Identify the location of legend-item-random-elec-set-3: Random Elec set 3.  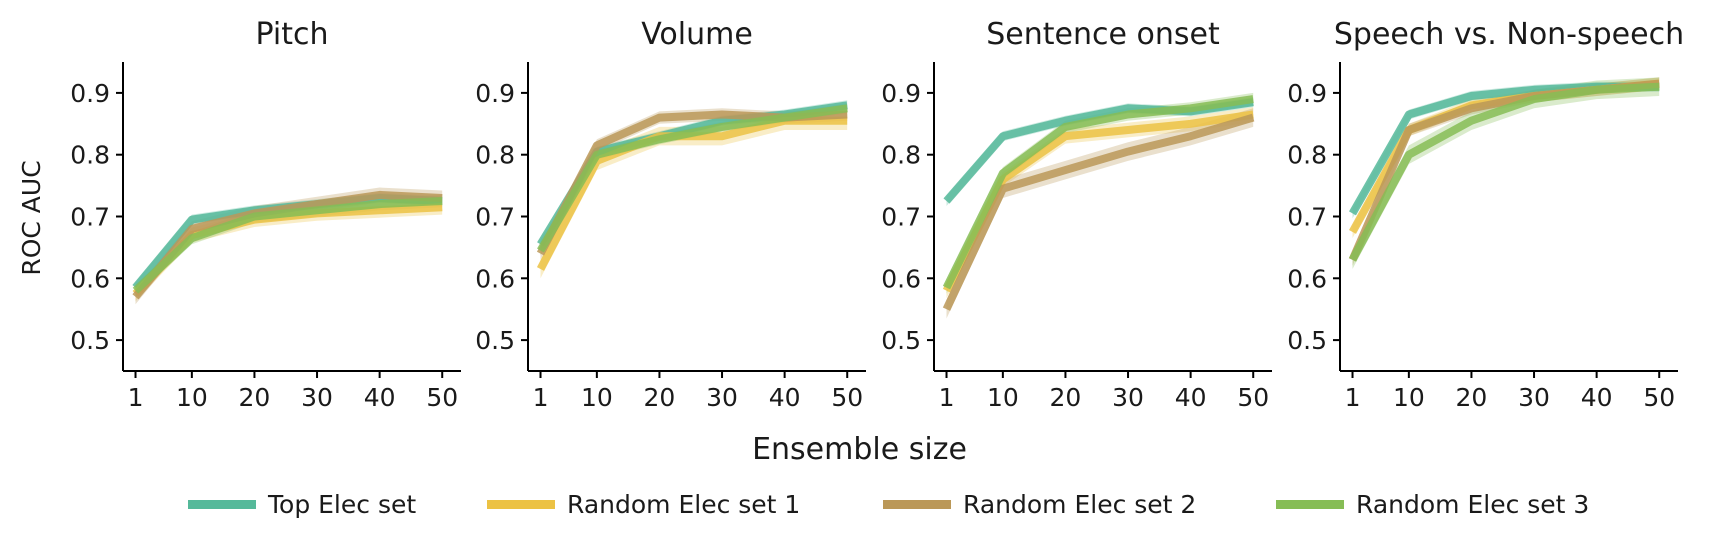
(1432, 504).